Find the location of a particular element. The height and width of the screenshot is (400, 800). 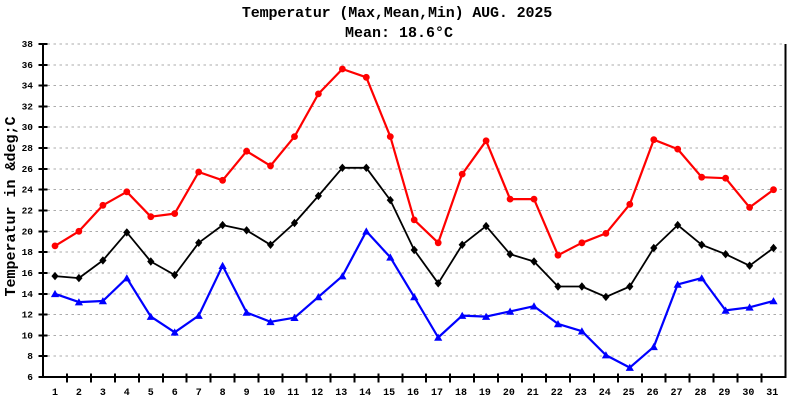

svg-text: 5 is located at coordinates (151, 393).